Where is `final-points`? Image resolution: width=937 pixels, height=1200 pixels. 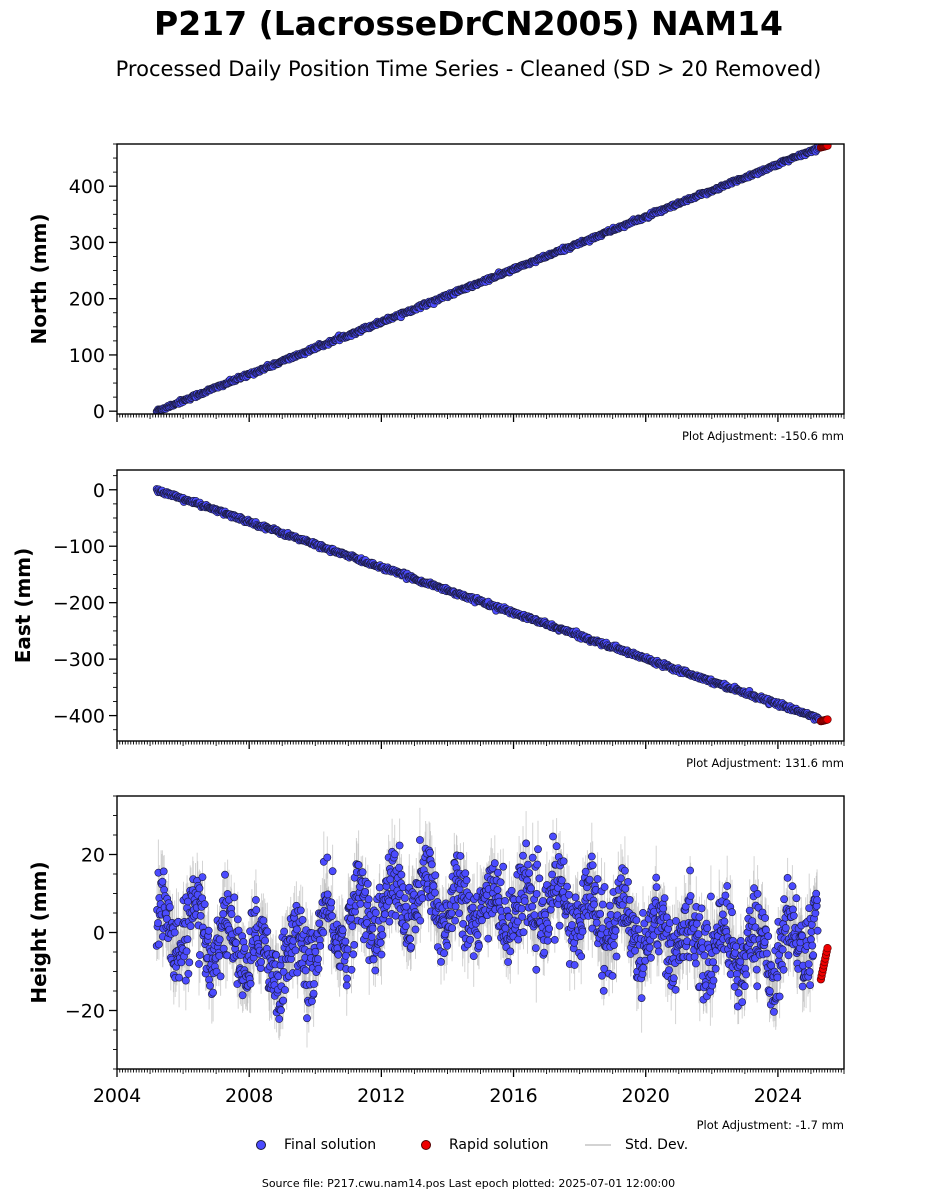 final-points is located at coordinates (488, 604).